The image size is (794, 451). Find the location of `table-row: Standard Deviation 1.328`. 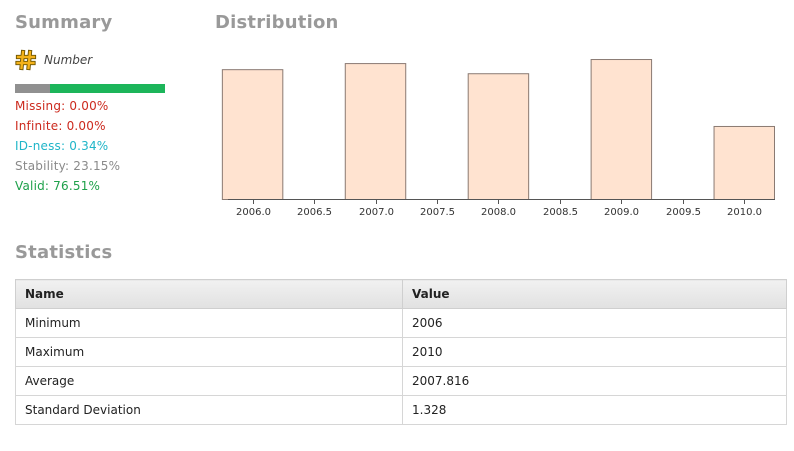

table-row: Standard Deviation 1.328 is located at coordinates (401, 410).